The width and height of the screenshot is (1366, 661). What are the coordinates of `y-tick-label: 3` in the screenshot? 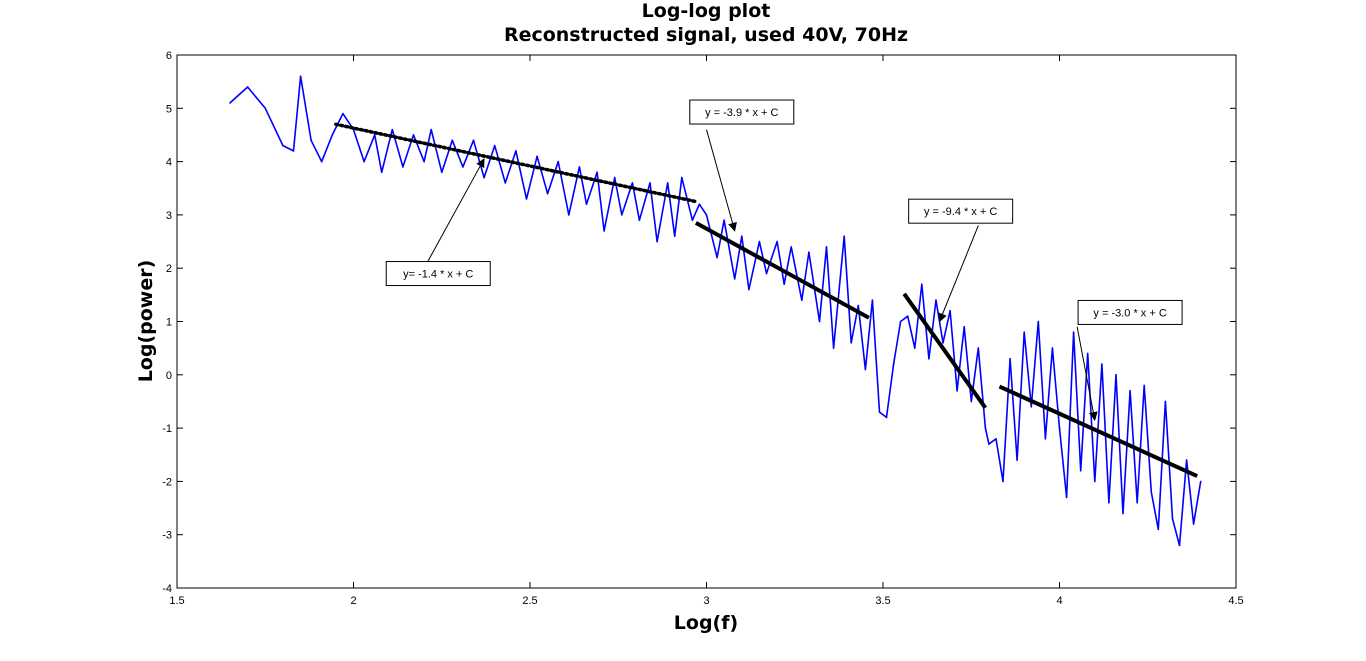 It's located at (169, 216).